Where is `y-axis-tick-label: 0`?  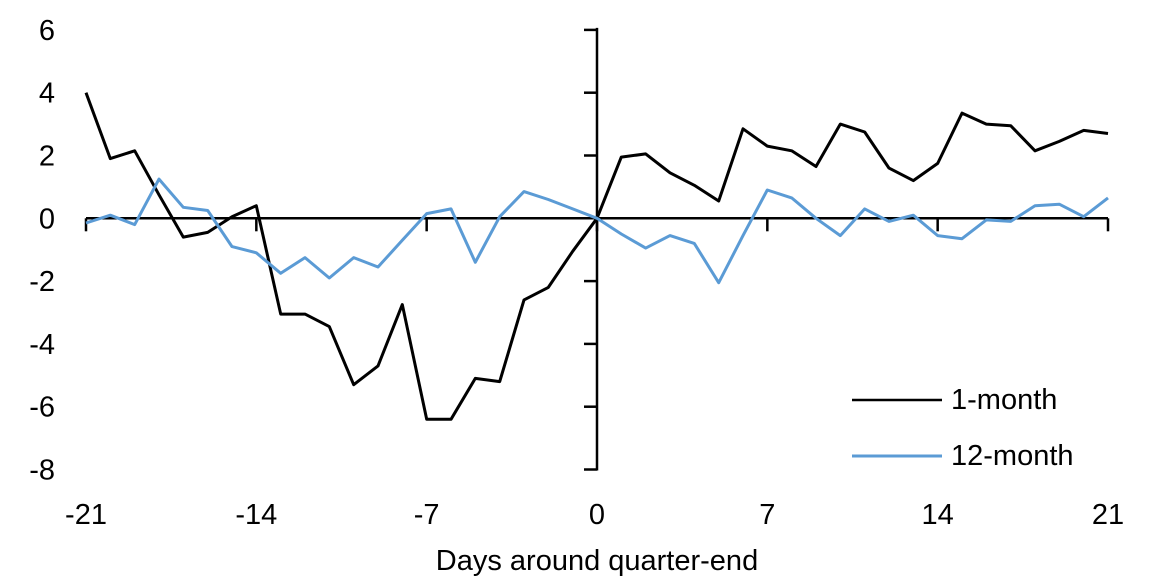
y-axis-tick-label: 0 is located at coordinates (47, 219).